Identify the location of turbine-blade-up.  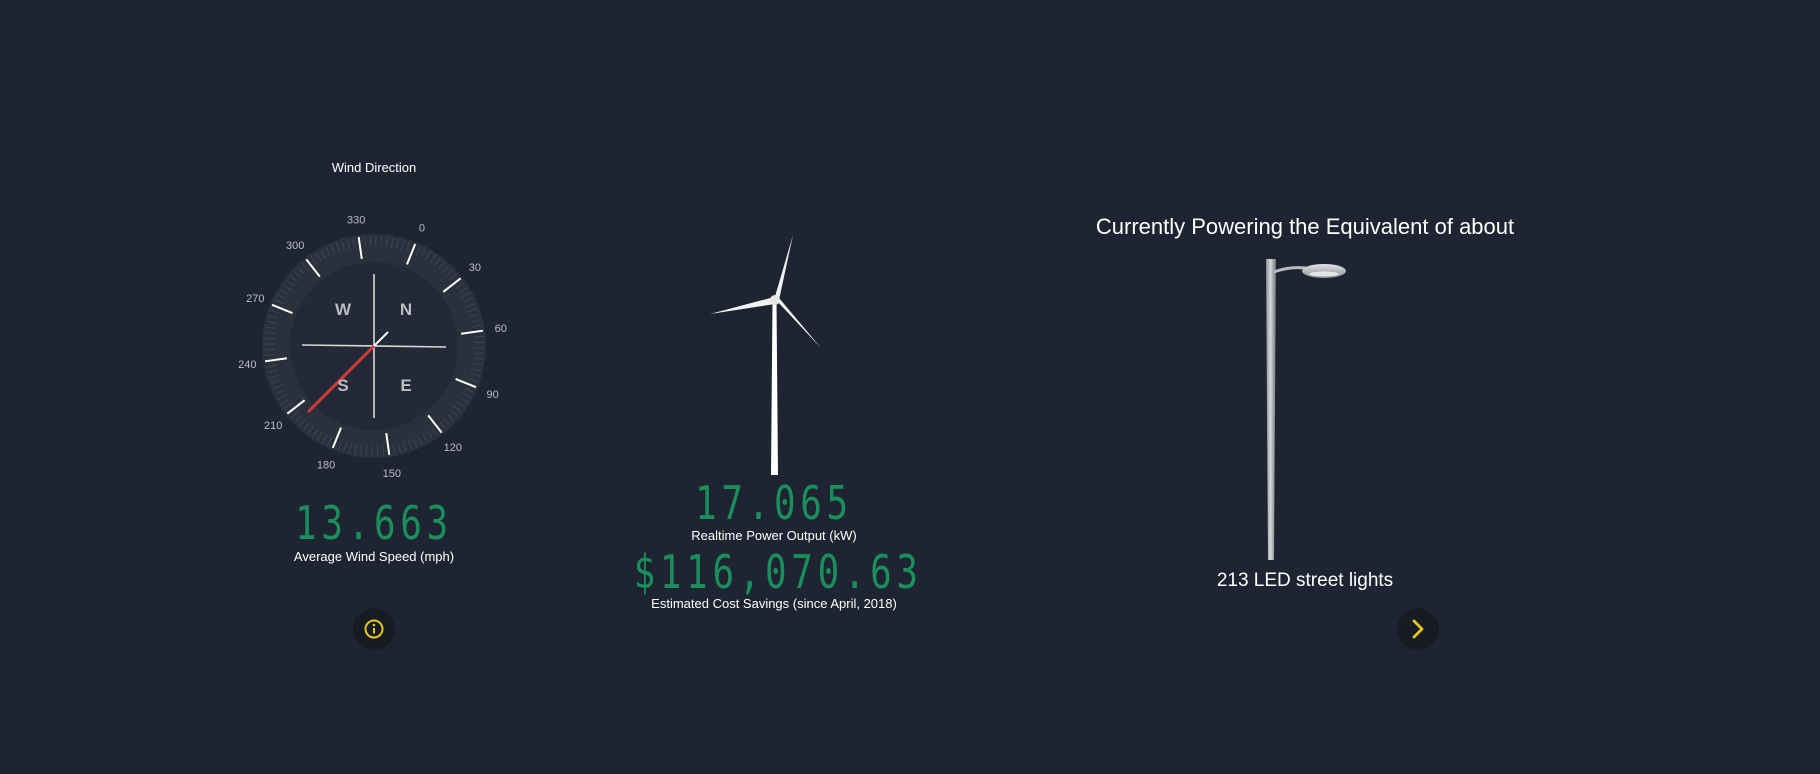
(783, 267).